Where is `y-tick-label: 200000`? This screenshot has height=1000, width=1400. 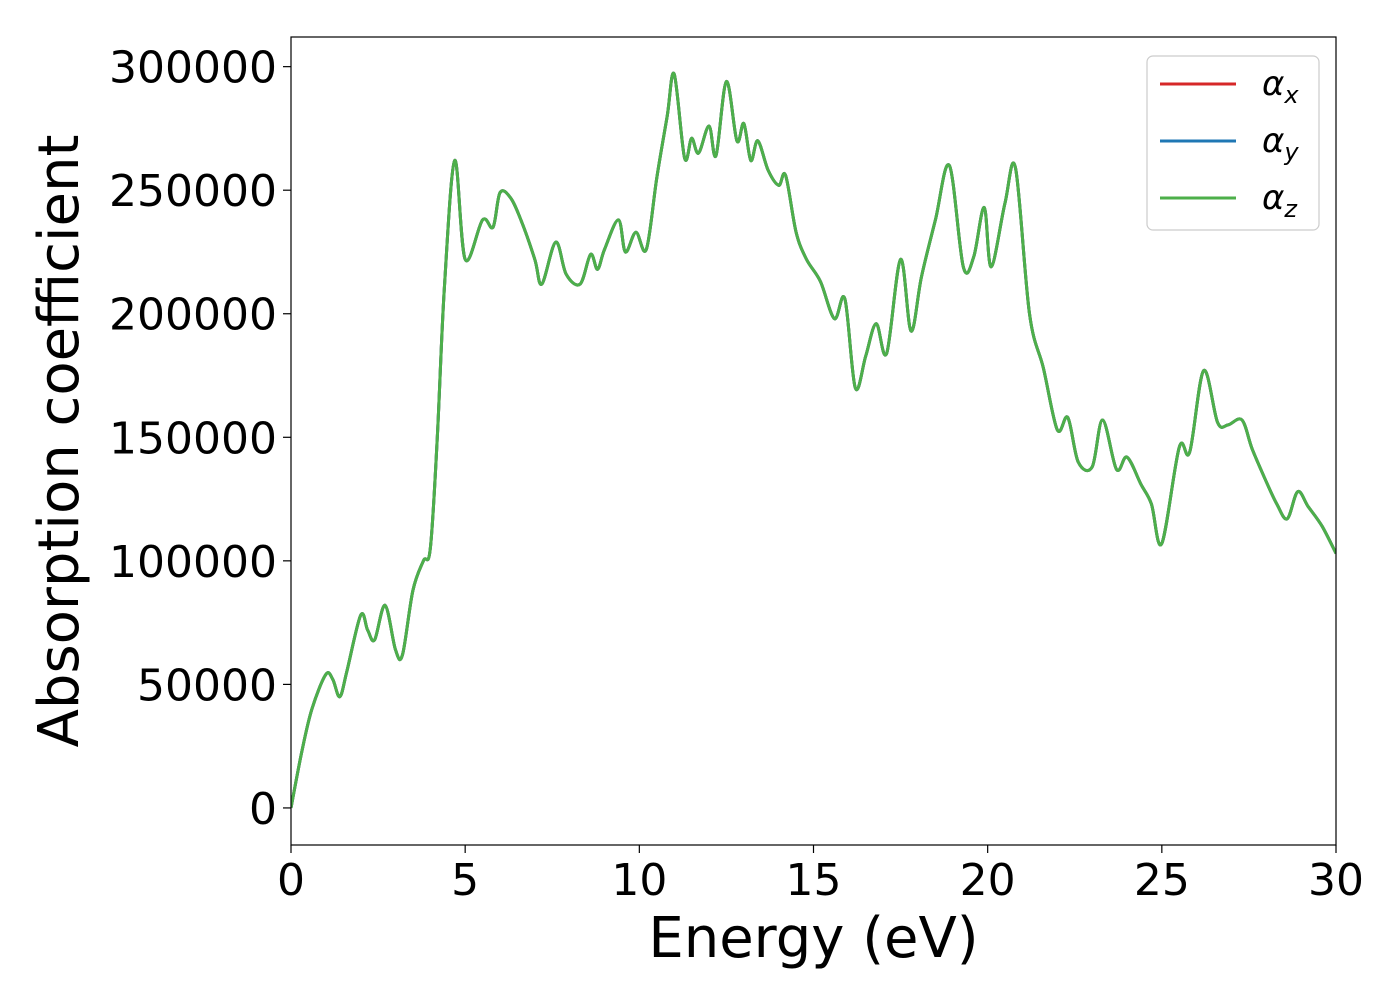
y-tick-label: 200000 is located at coordinates (193, 315).